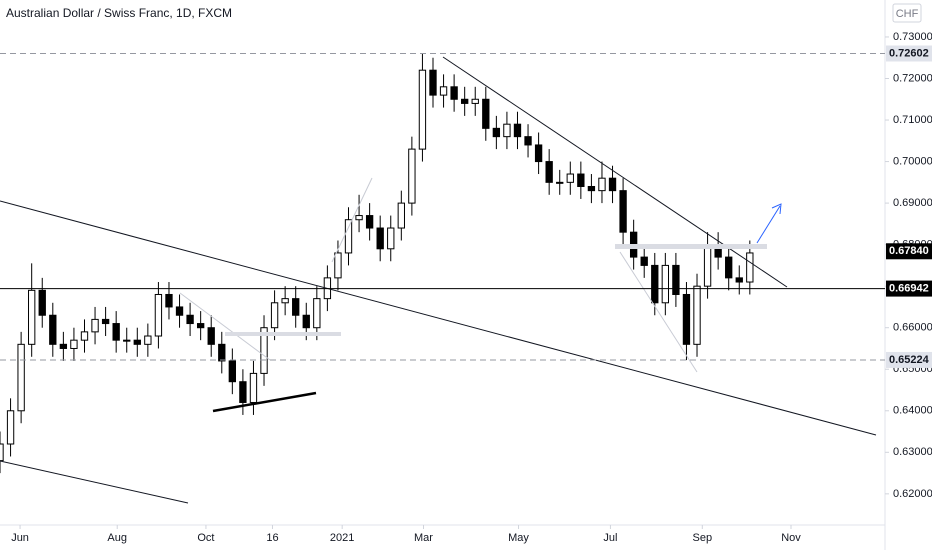  Describe the element at coordinates (342, 538) in the screenshot. I see `x-tick-label: 2021` at that location.